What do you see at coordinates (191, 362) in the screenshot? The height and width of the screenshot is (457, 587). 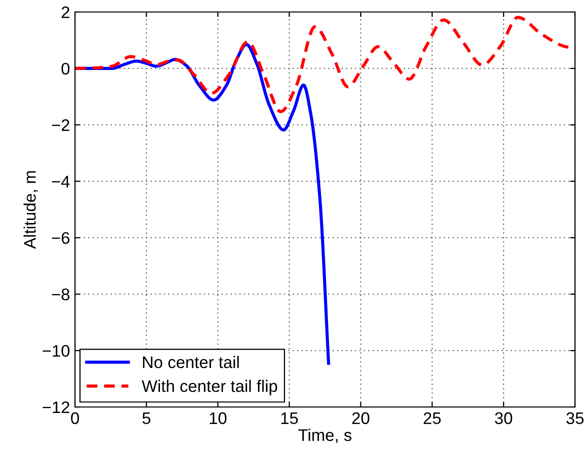 I see `legend-label: No center tail` at bounding box center [191, 362].